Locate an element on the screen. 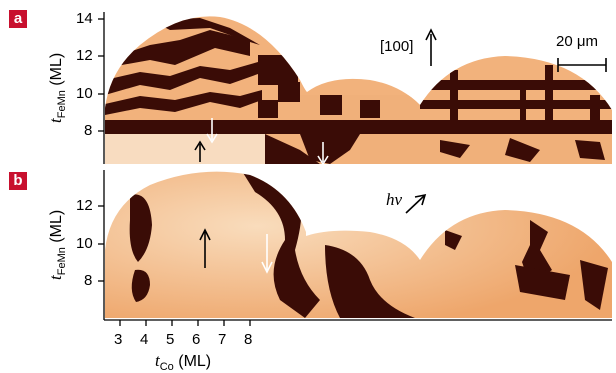 This screenshot has height=373, width=616. panel-b-tag: b is located at coordinates (18, 181).